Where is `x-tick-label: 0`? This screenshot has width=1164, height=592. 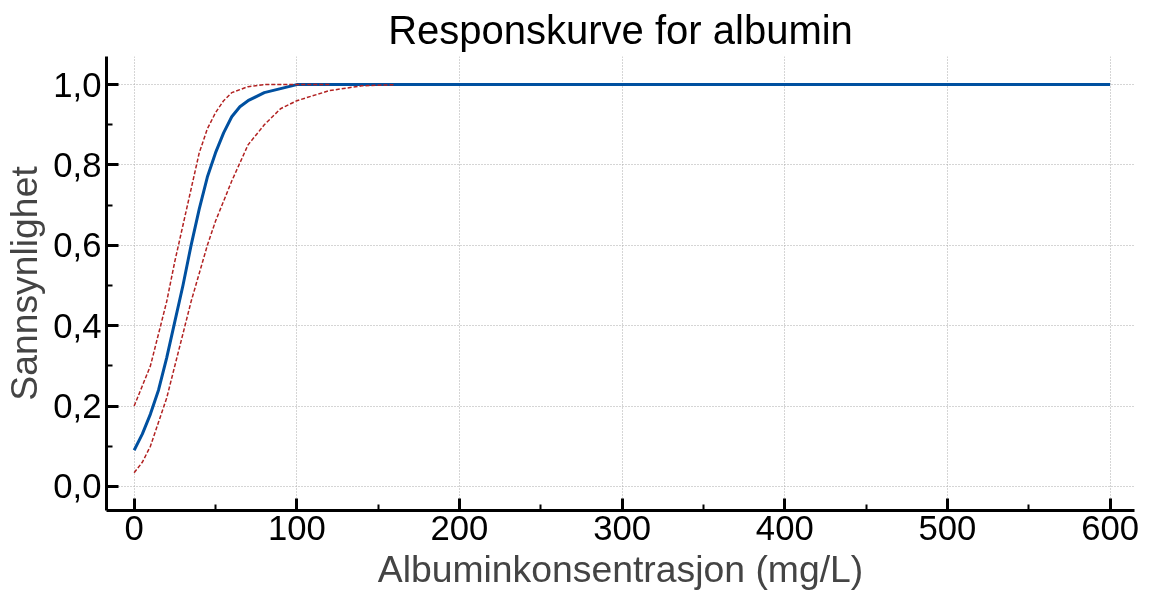
x-tick-label: 0 is located at coordinates (134, 527).